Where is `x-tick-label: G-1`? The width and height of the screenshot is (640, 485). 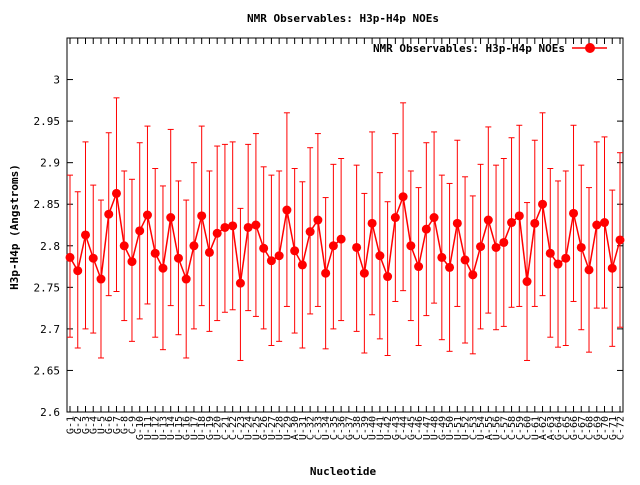 x-tick-label: G-1 is located at coordinates (71, 425).